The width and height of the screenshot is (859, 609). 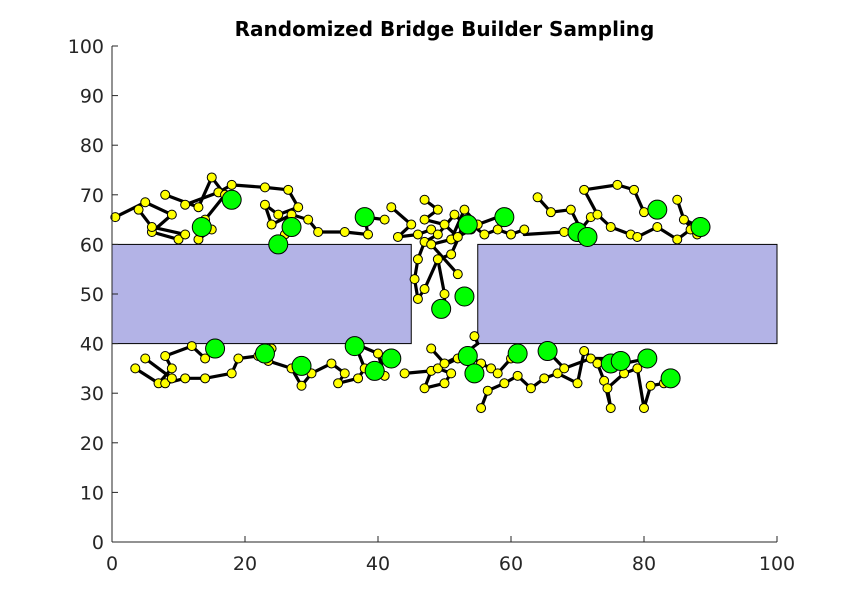 What do you see at coordinates (450, 555) in the screenshot?
I see `x-axis: 0 20 40 60 80 100` at bounding box center [450, 555].